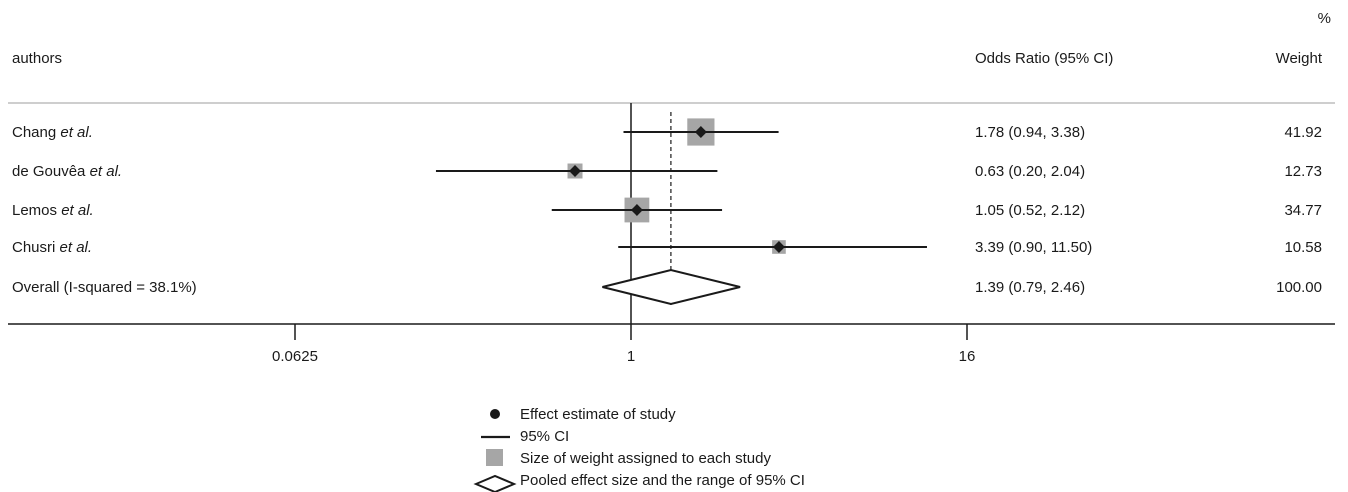 The height and width of the screenshot is (492, 1348). I want to click on study-or-ci: 3.39 (0.90, 11.50), so click(1033, 247).